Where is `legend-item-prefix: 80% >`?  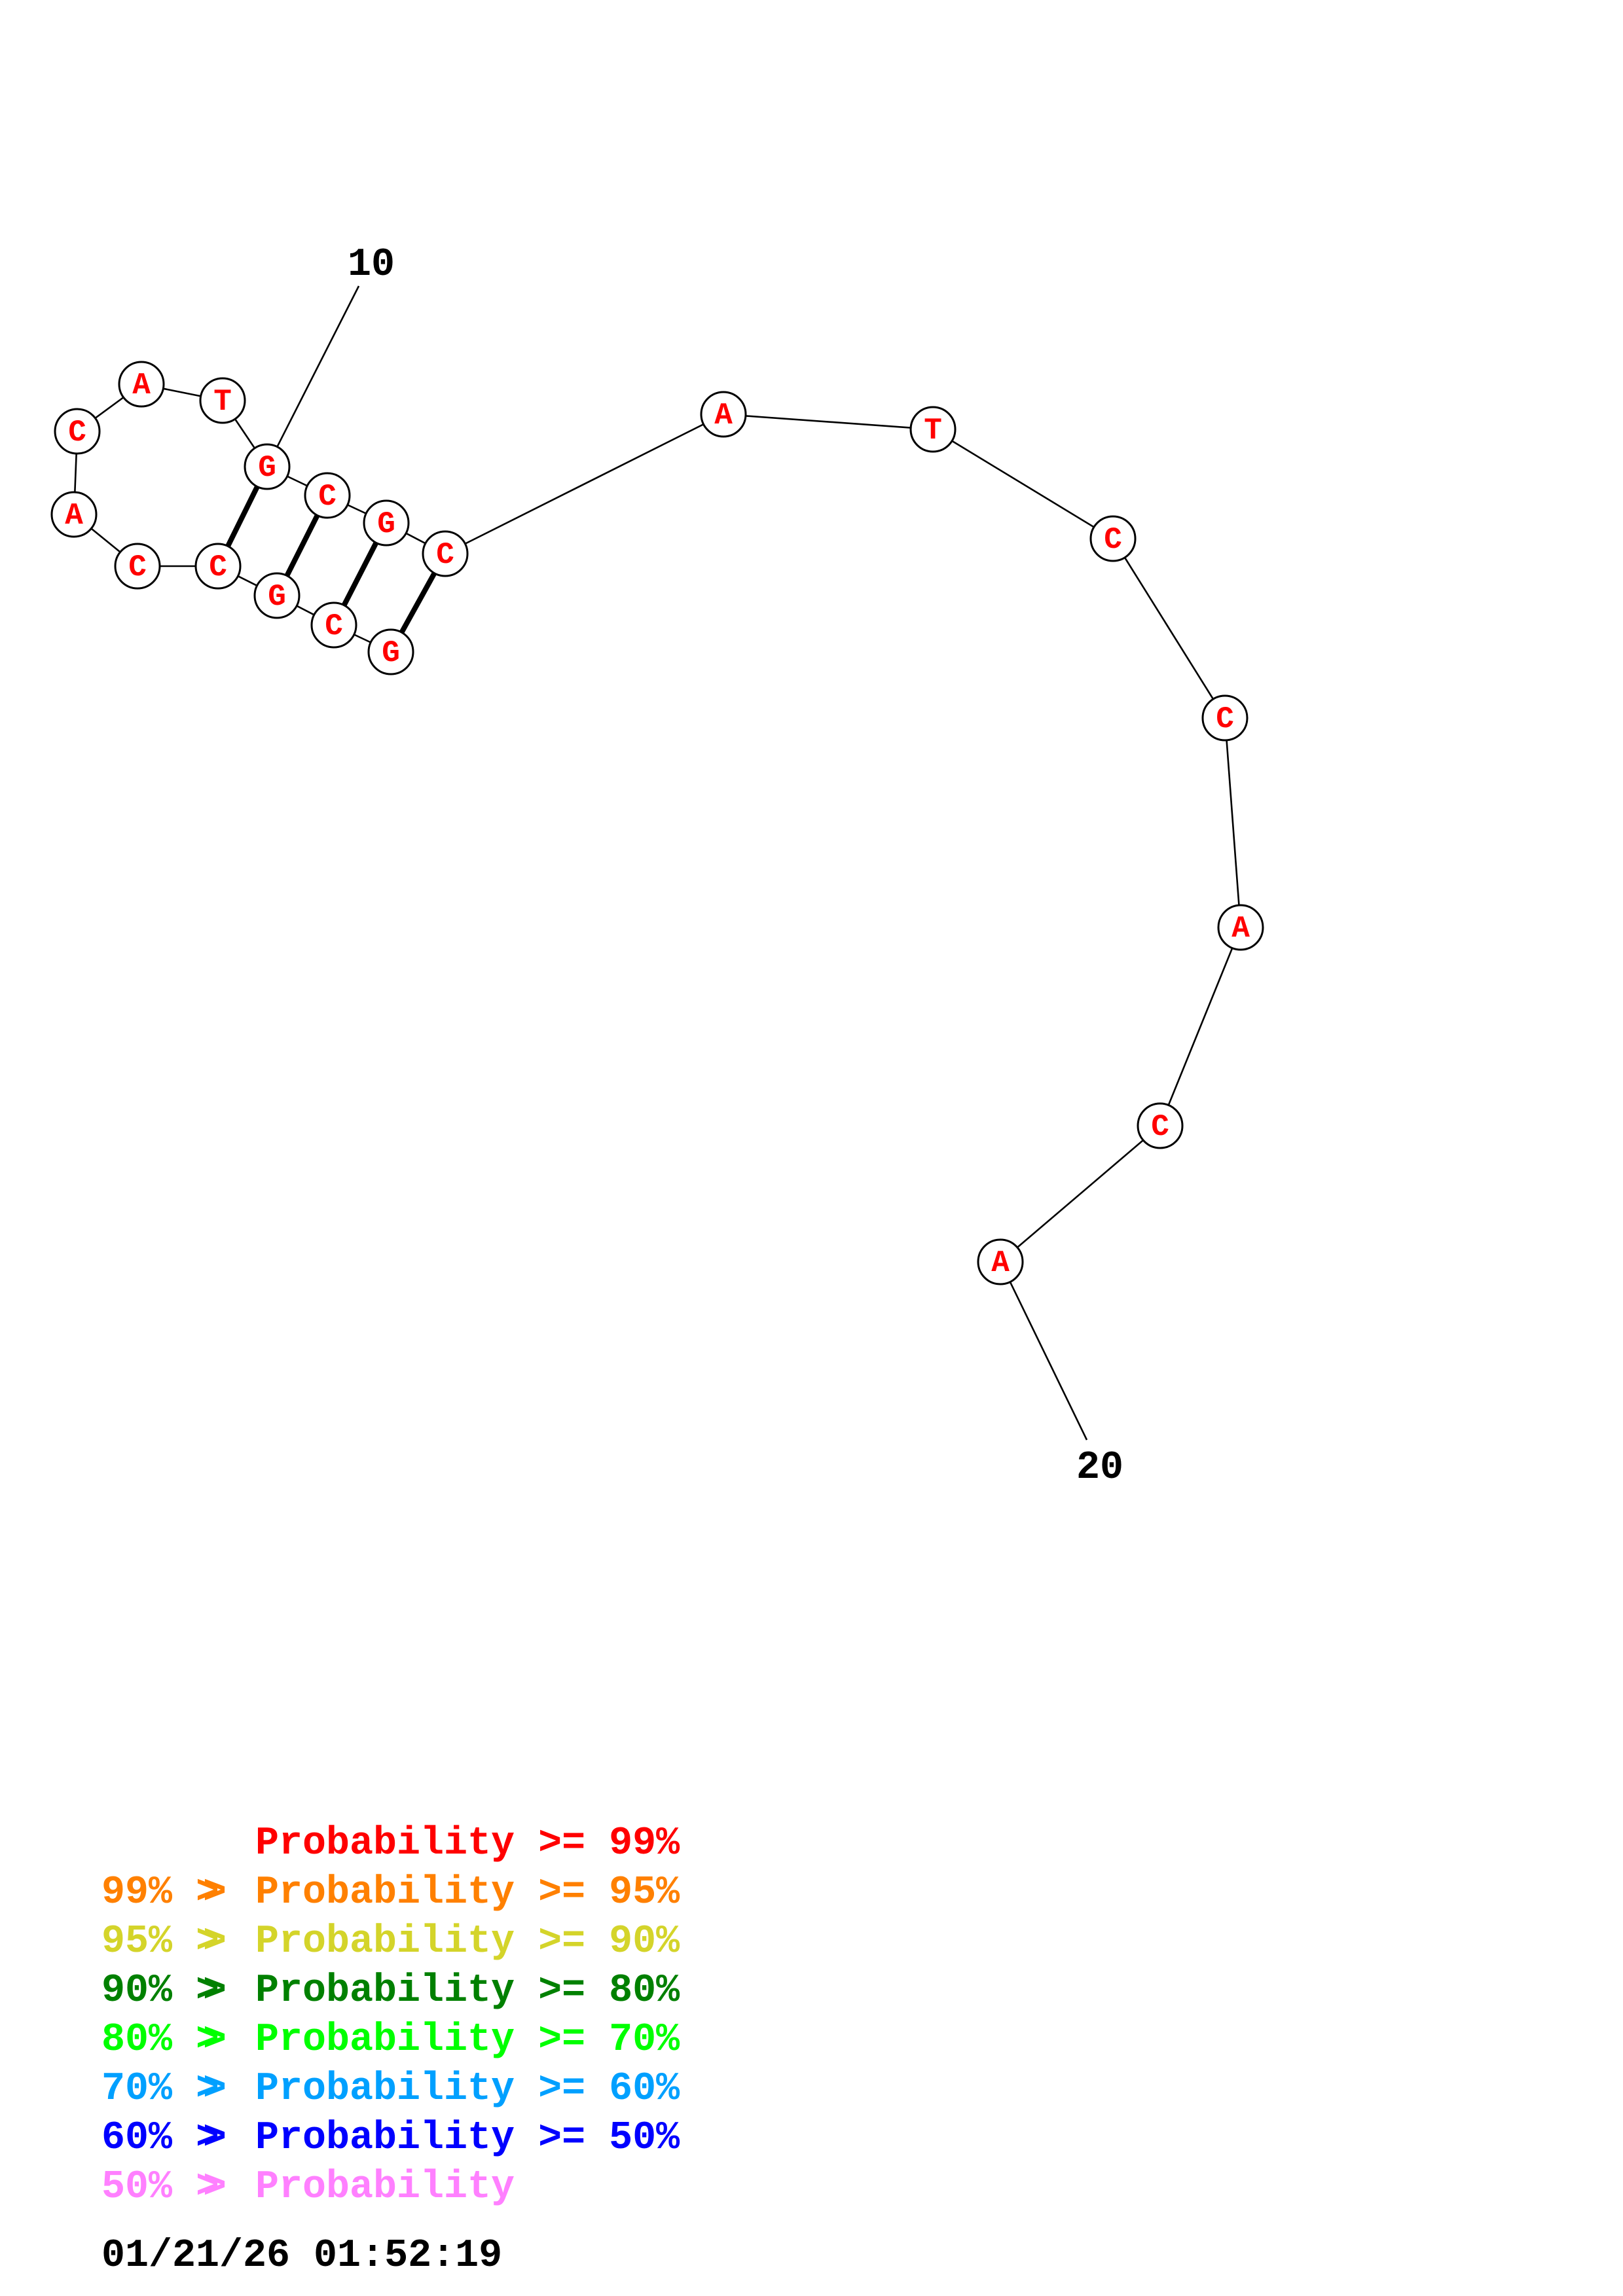
legend-item-prefix: 80% > is located at coordinates (160, 2040).